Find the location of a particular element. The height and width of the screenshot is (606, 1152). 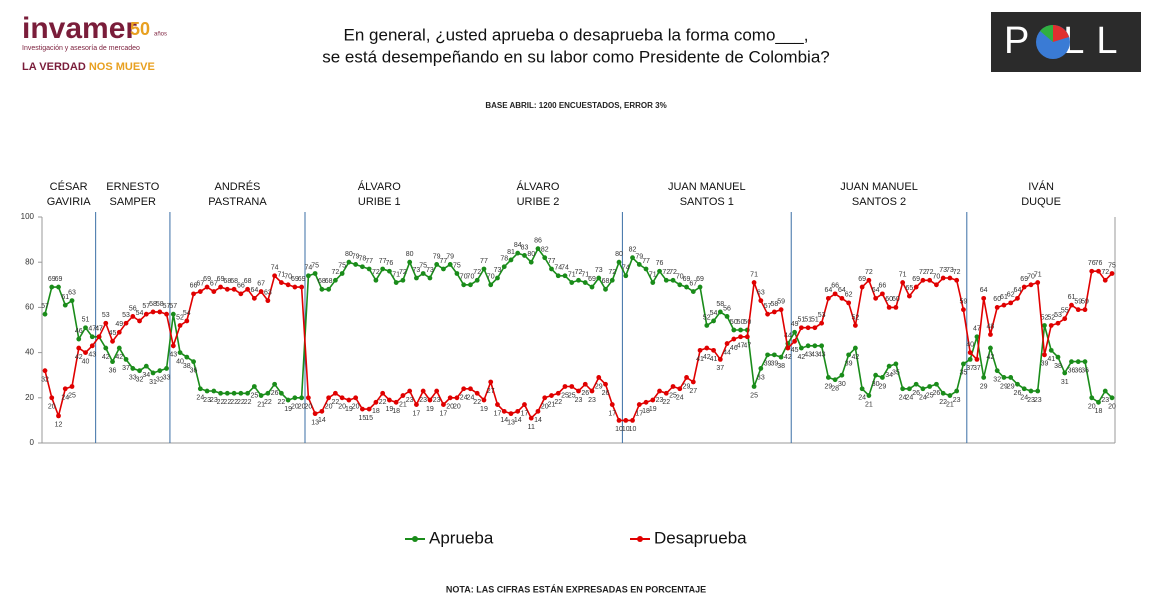

data-label: 66 is located at coordinates (241, 286).